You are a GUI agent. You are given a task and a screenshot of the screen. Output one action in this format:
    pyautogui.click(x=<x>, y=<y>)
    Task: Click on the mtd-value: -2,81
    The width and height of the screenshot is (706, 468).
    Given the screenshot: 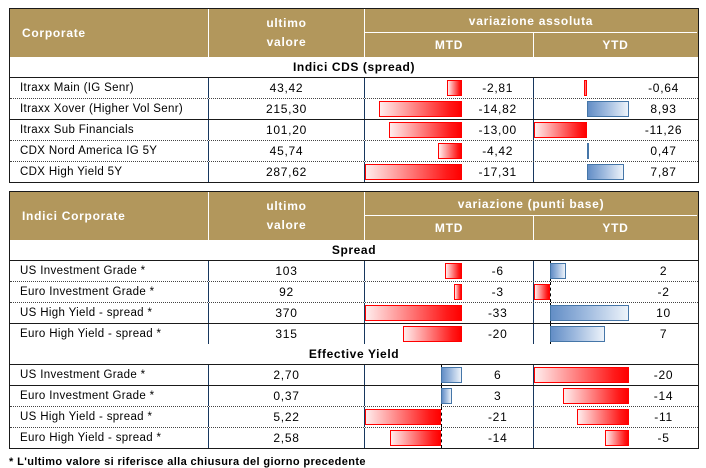 What is the action you would take?
    pyautogui.click(x=498, y=88)
    